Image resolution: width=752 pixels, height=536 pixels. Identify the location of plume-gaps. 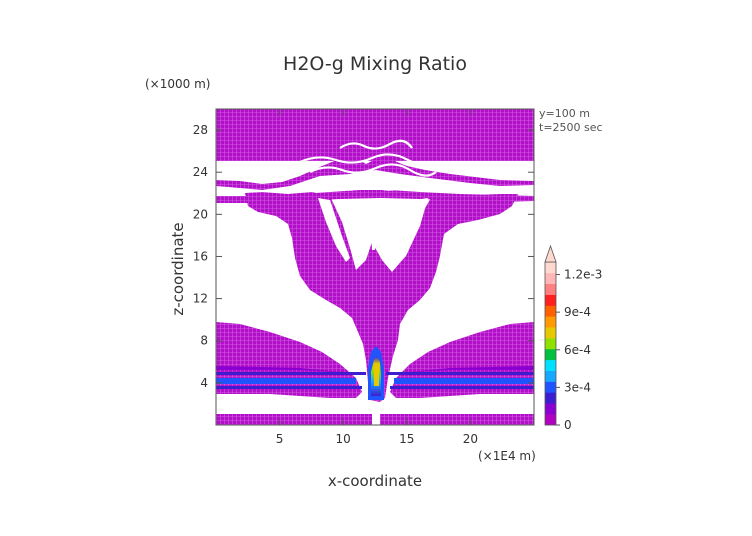
(373, 230).